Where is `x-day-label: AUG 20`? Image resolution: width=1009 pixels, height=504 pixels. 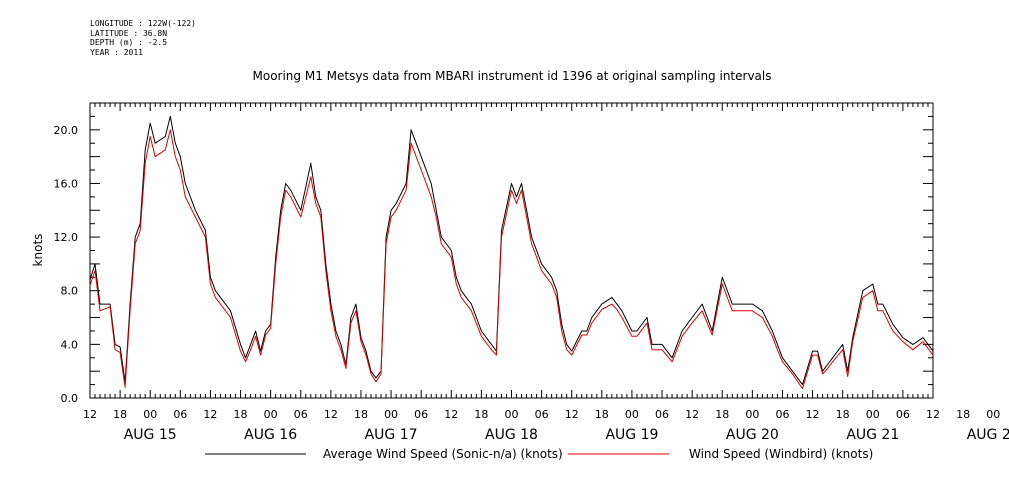 x-day-label: AUG 20 is located at coordinates (752, 435).